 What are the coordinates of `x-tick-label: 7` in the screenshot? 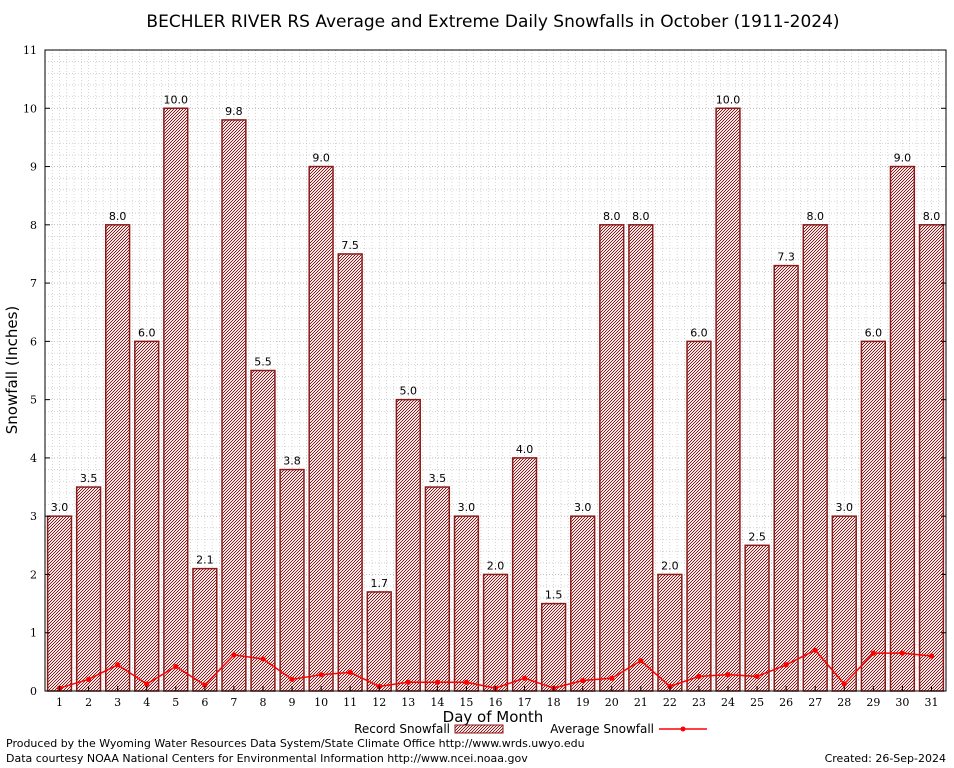 It's located at (233, 702).